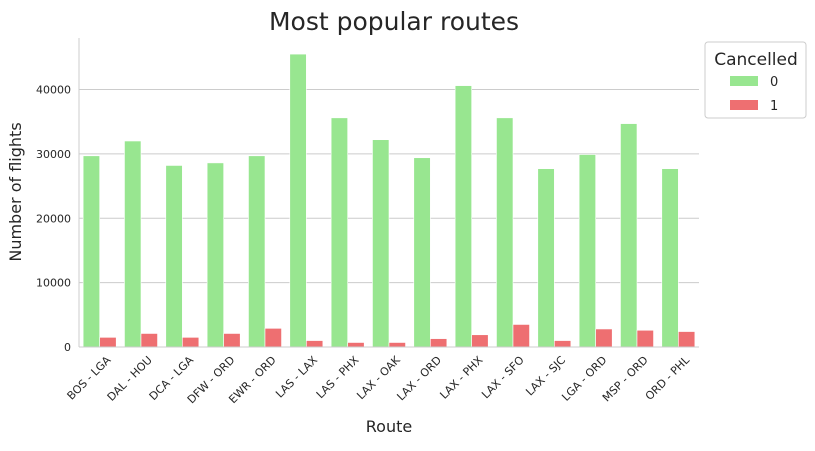  I want to click on legend-label-1: 1, so click(774, 106).